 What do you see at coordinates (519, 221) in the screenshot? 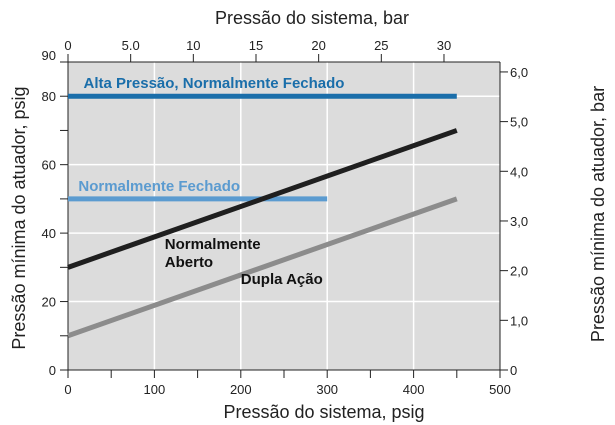
I see `y-right-tick-label: 3,0` at bounding box center [519, 221].